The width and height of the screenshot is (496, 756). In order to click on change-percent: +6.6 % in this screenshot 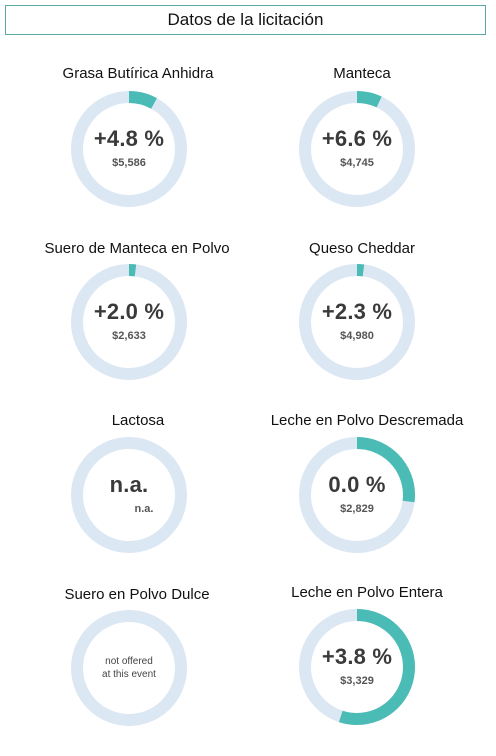, I will do `click(357, 138)`.